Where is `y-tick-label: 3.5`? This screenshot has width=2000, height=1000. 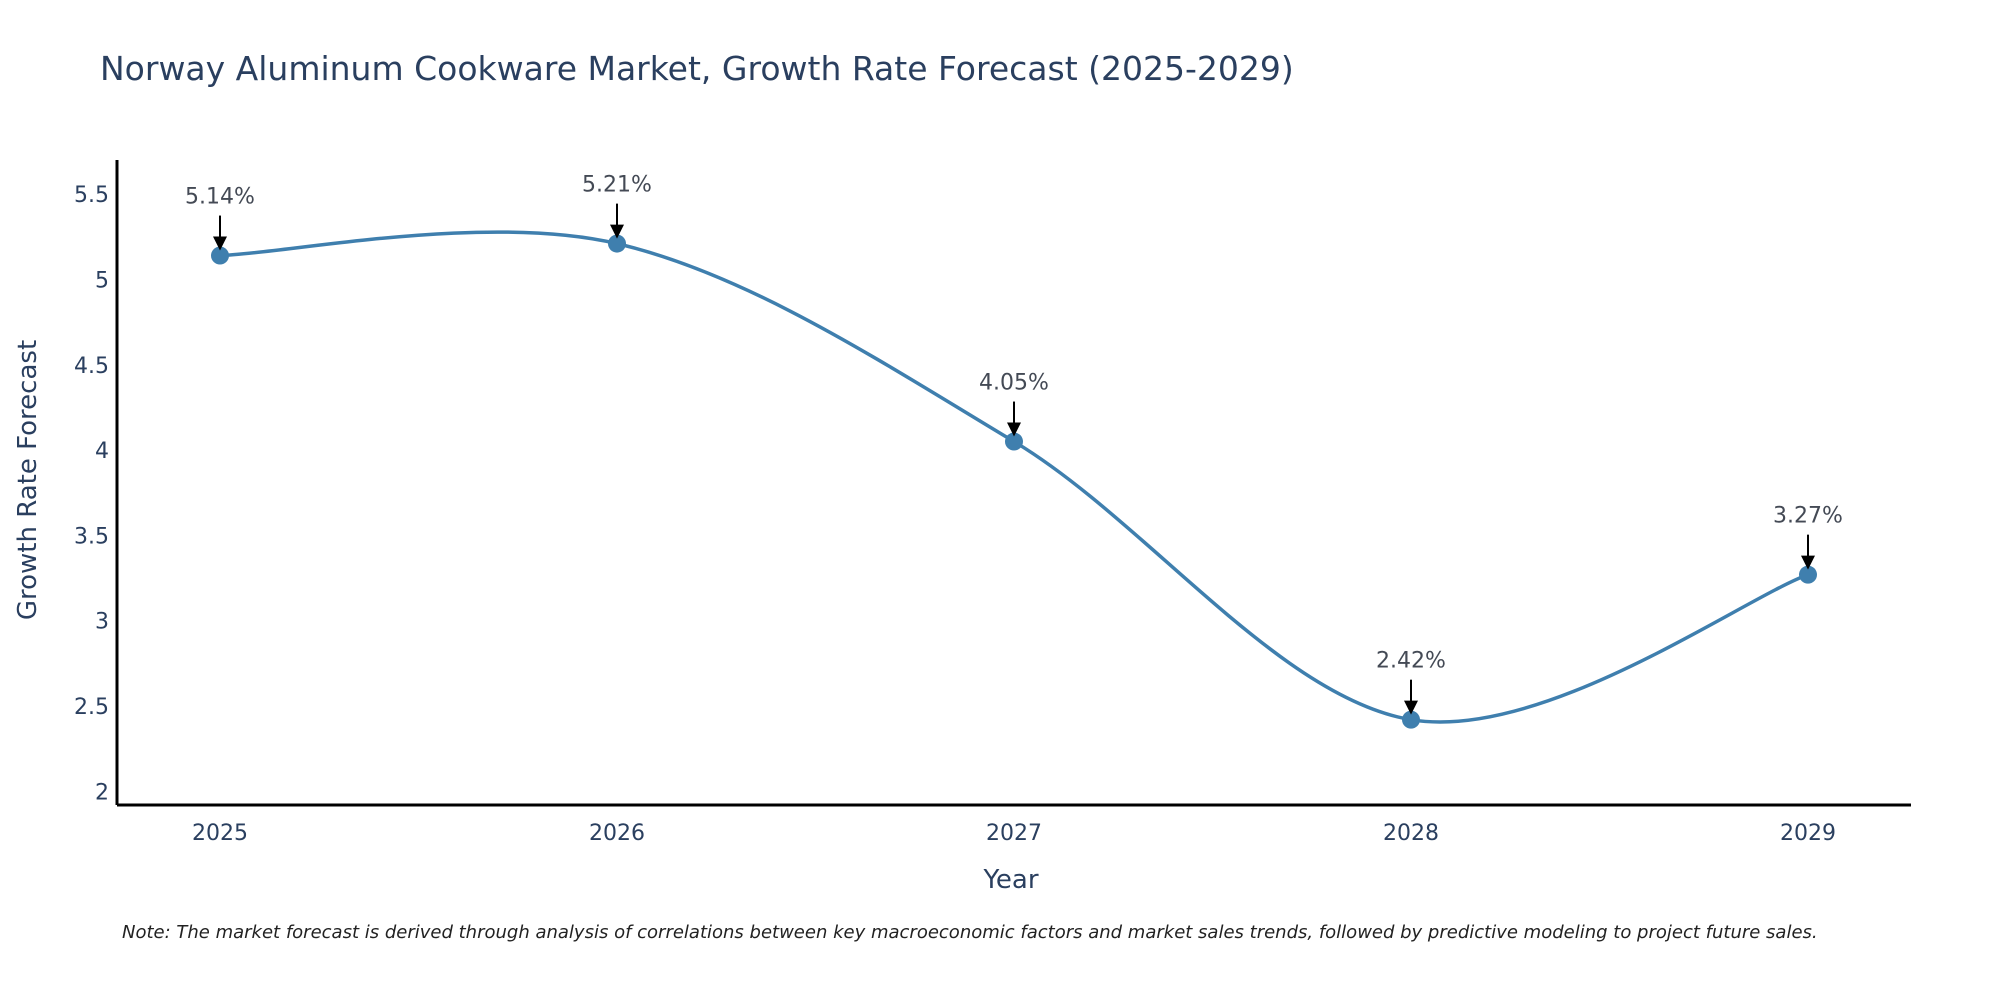 y-tick-label: 3.5 is located at coordinates (91, 536).